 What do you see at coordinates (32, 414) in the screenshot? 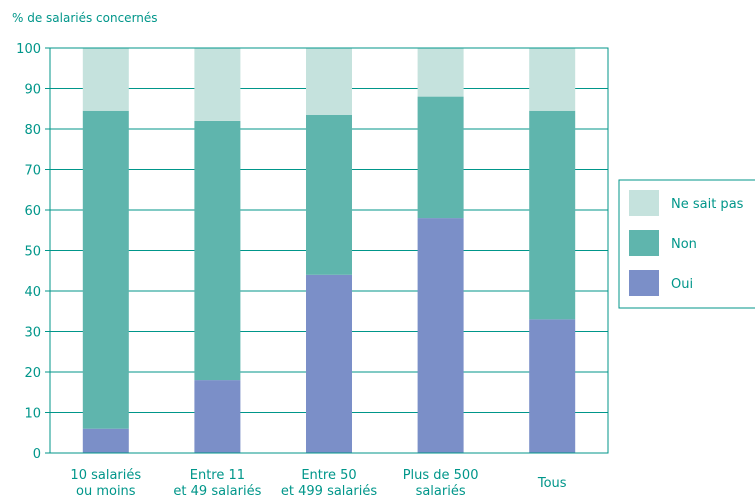
I see `y-tick-label-10: 10` at bounding box center [32, 414].